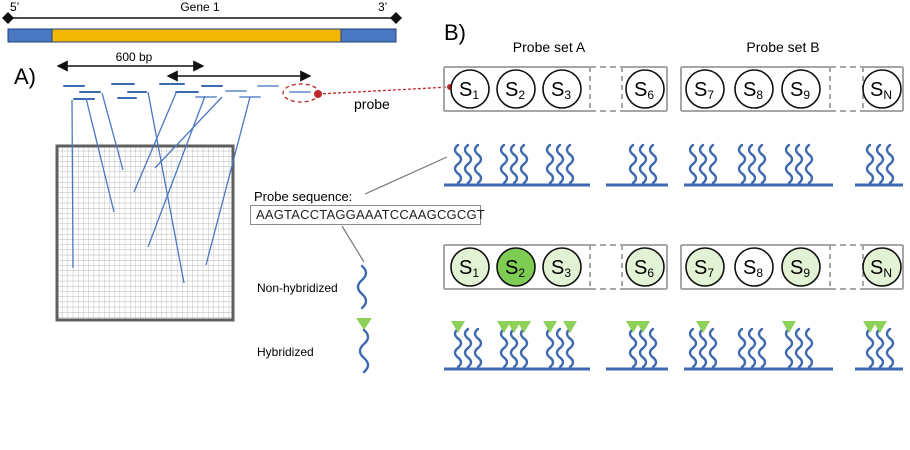 This screenshot has width=910, height=450. I want to click on panel-a-label: A), so click(25, 76).